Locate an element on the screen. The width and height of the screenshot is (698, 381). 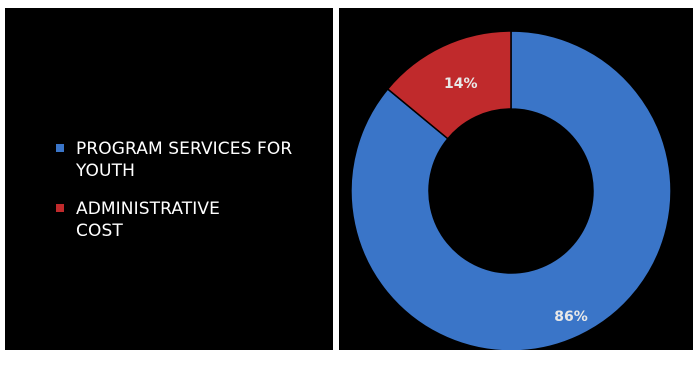
donut-data-label-administrative-cost: 14% is located at coordinates (461, 84).